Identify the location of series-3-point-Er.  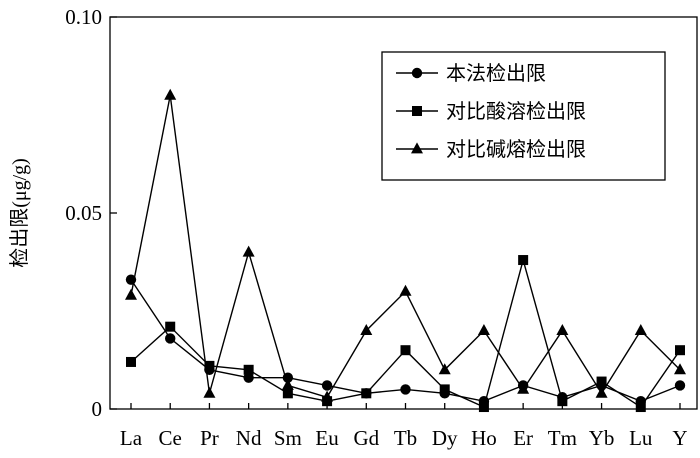
(523, 388).